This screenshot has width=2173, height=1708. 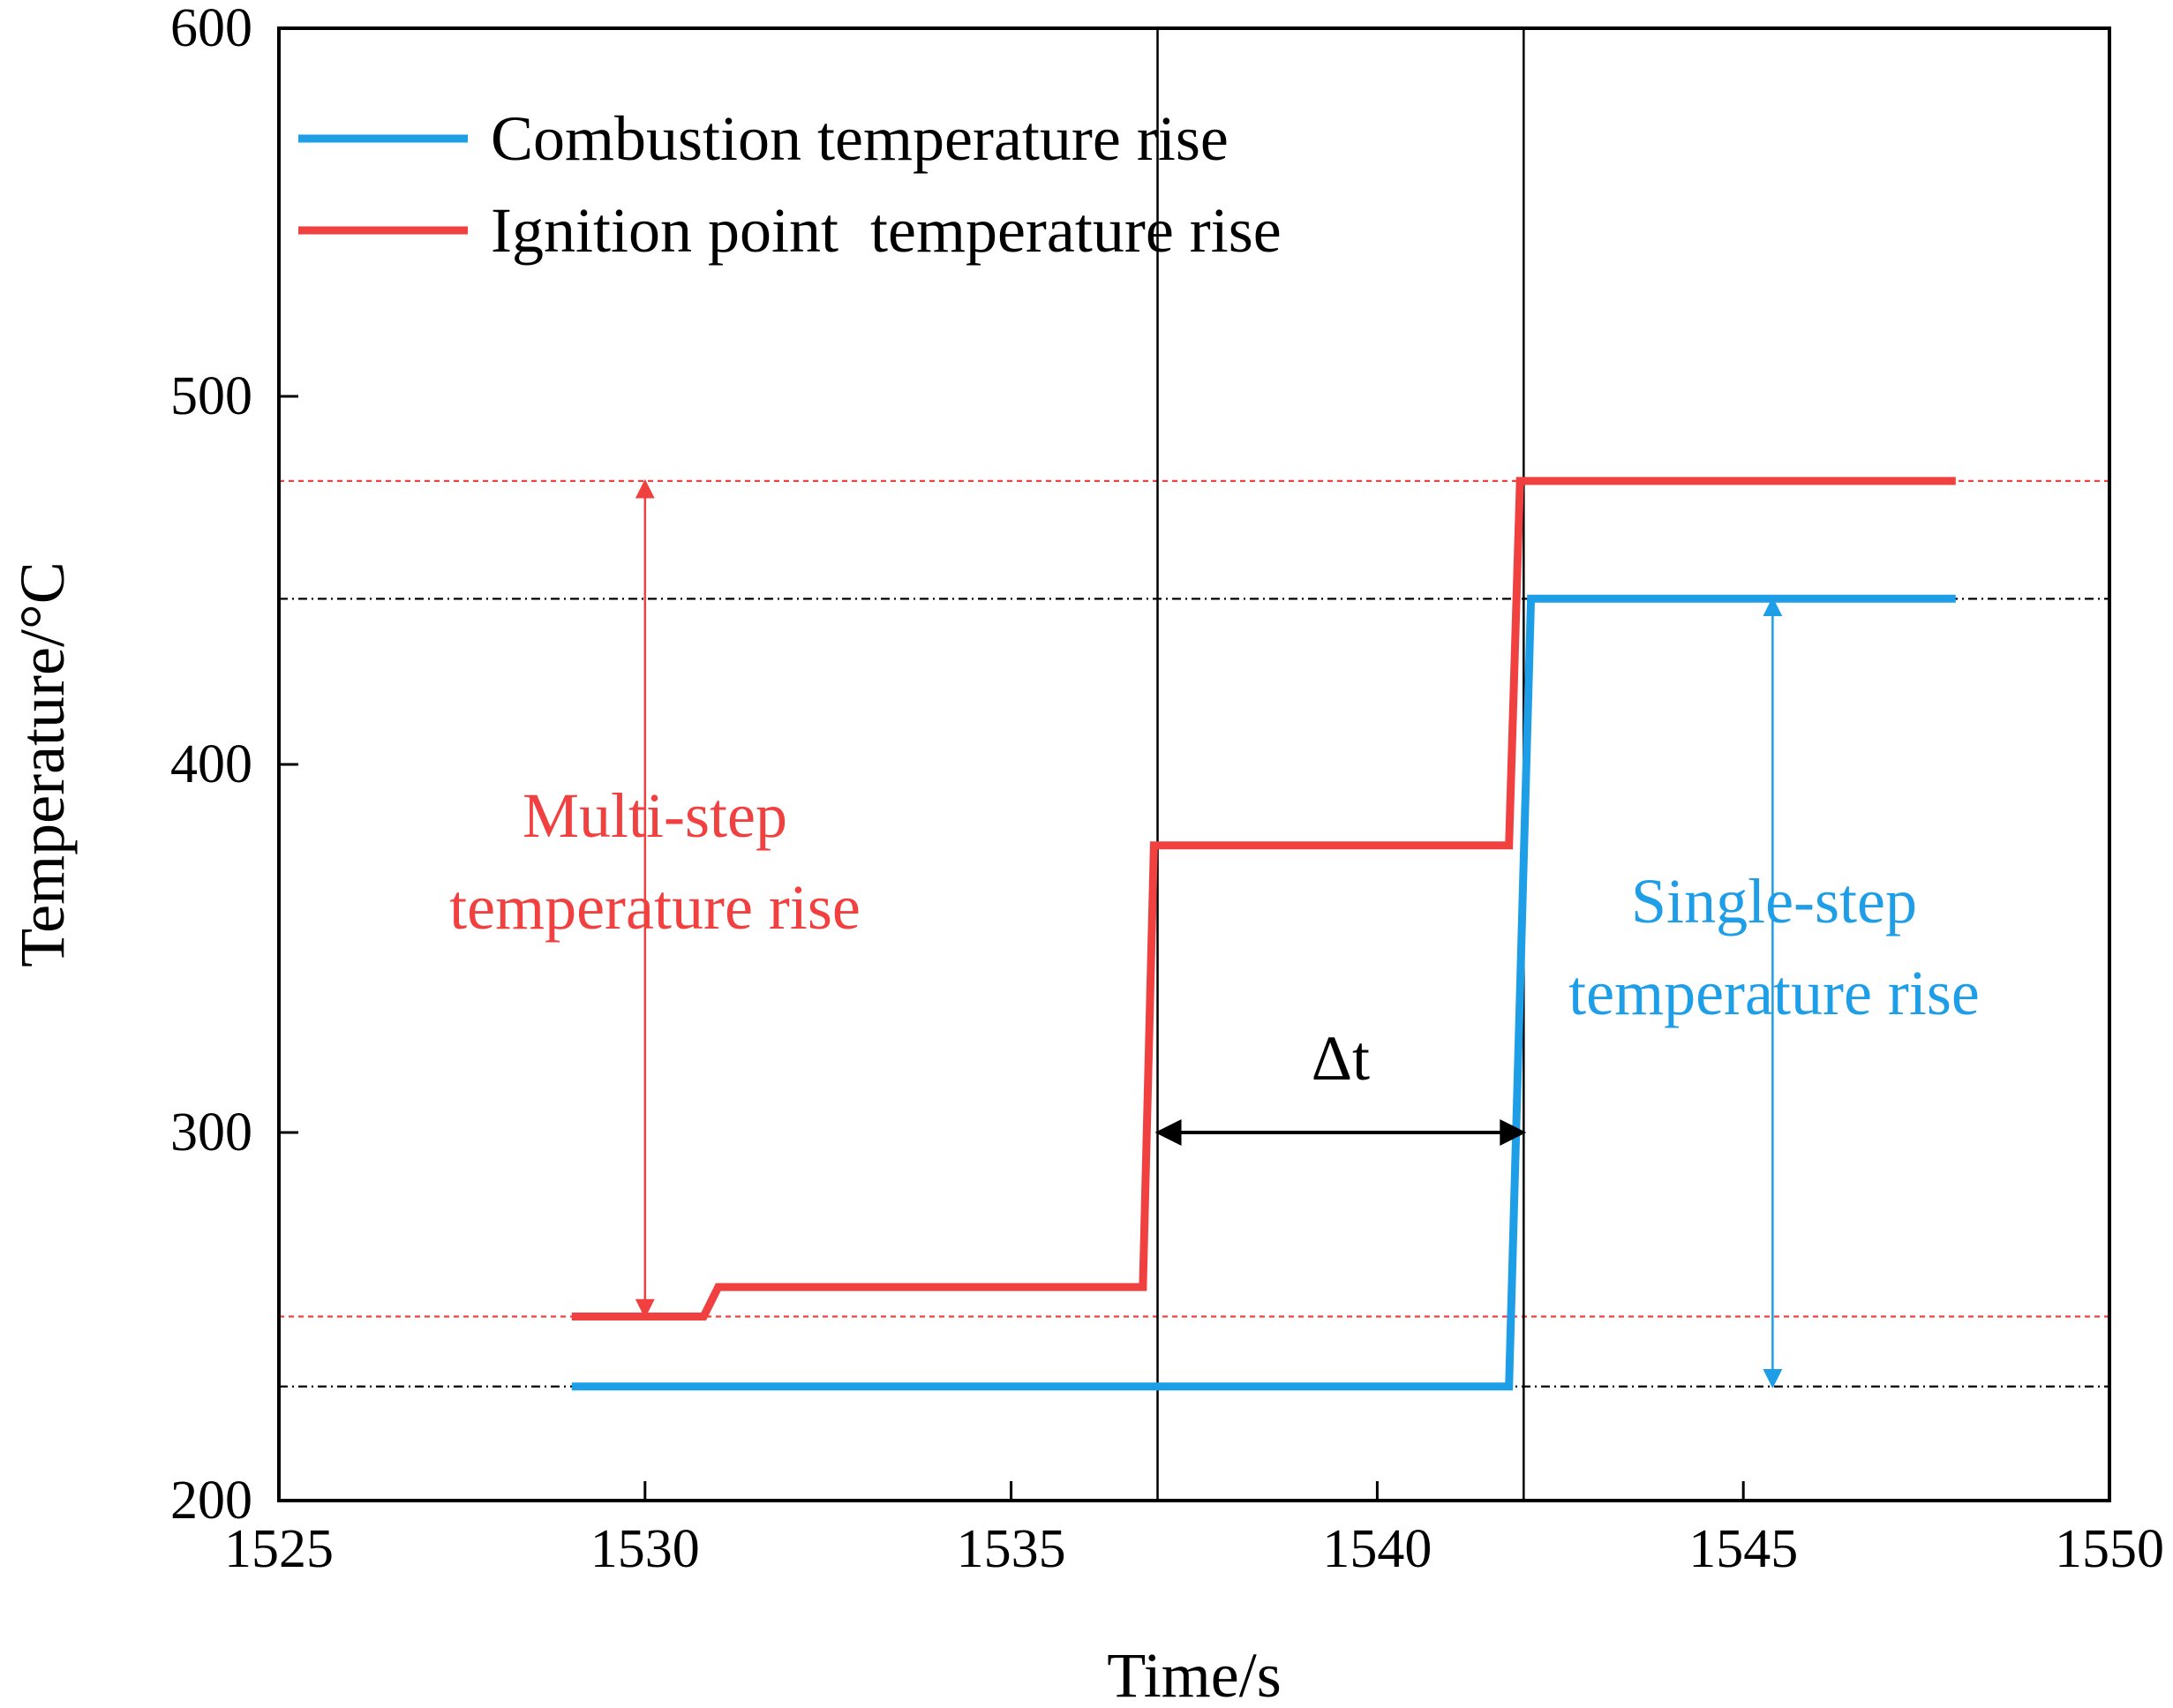 What do you see at coordinates (211, 1501) in the screenshot?
I see `y-tick-label: 200` at bounding box center [211, 1501].